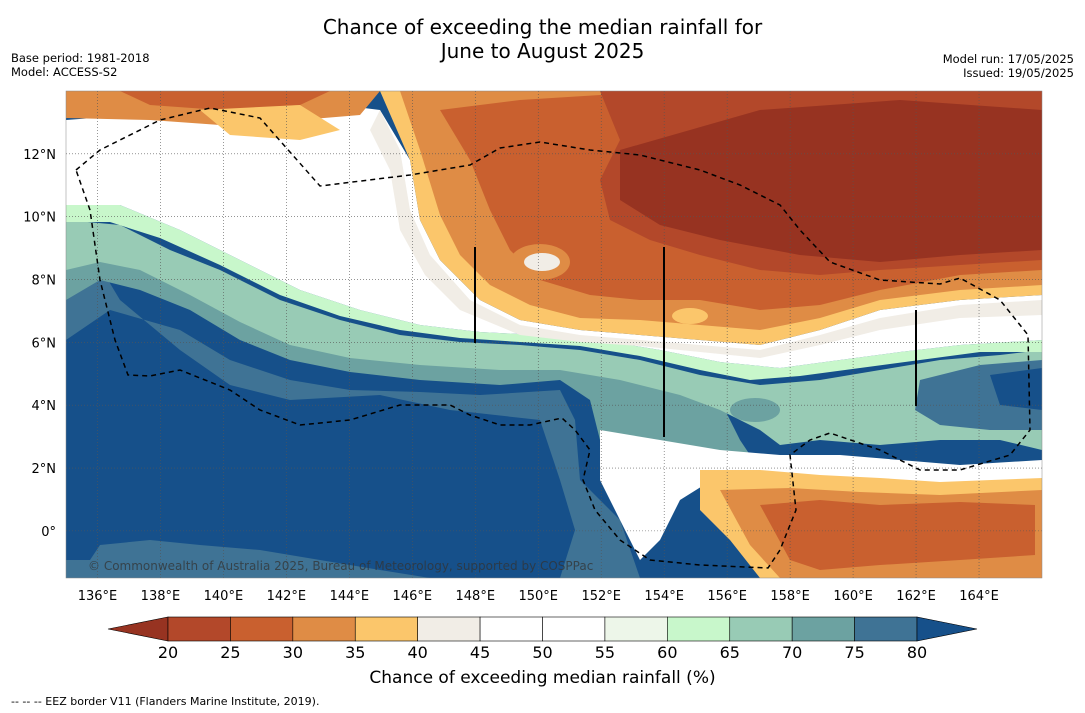 This screenshot has height=713, width=1085. I want to click on lon-tick-label: 138°E, so click(161, 596).